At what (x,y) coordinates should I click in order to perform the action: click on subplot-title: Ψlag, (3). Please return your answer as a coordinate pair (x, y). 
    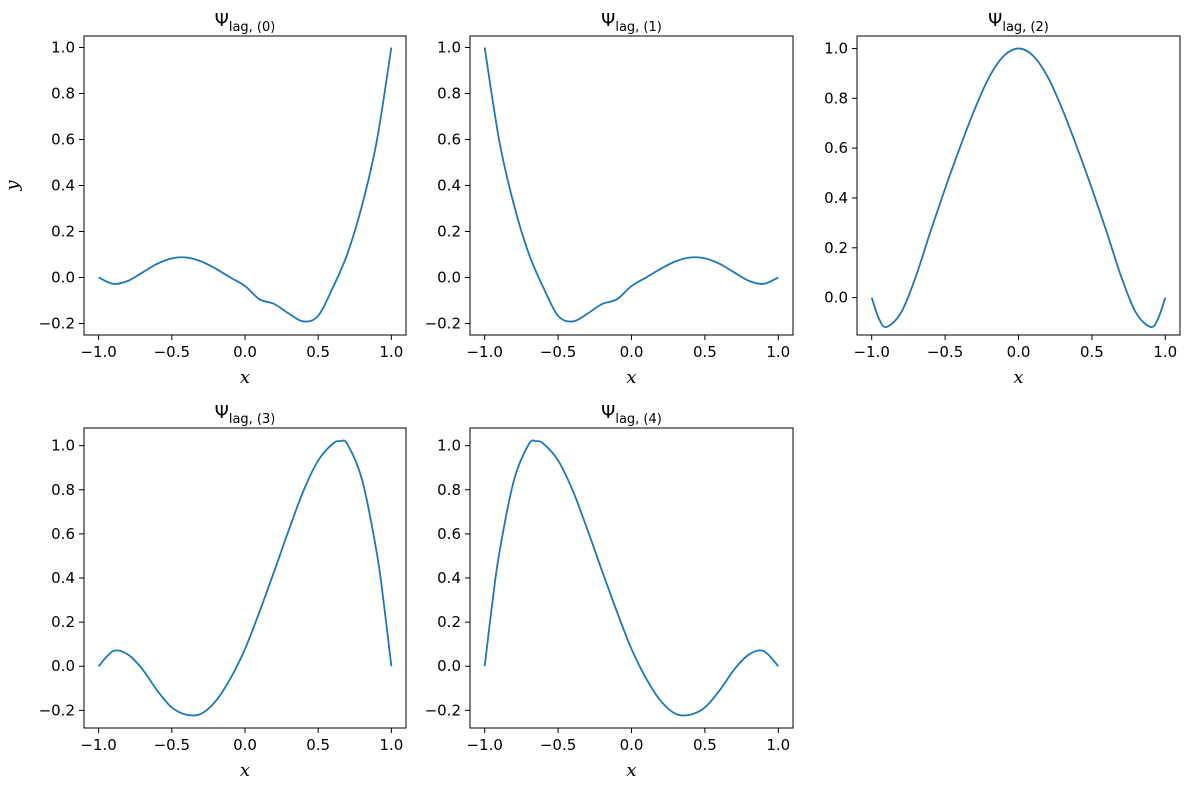
    Looking at the image, I should click on (245, 414).